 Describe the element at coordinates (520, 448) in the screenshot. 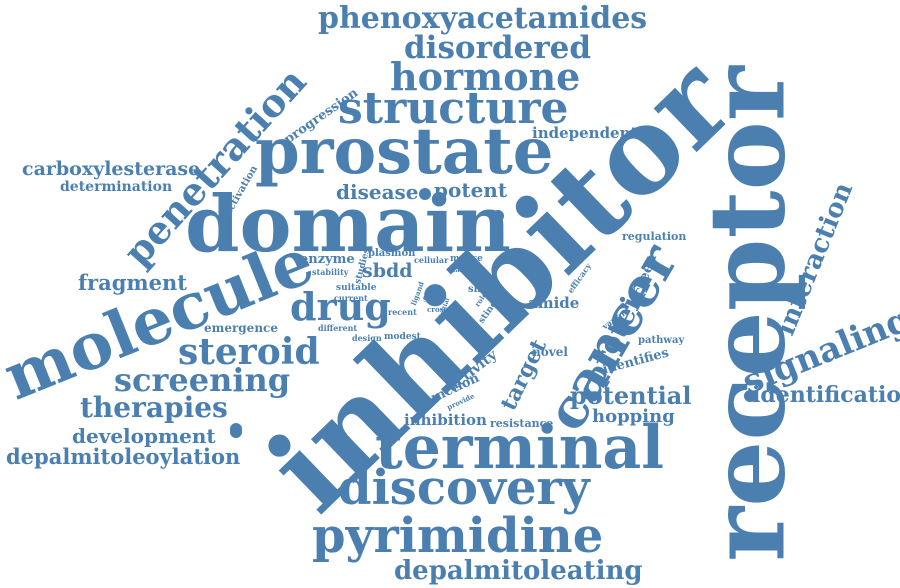

I see `word-terminal: terminal` at that location.